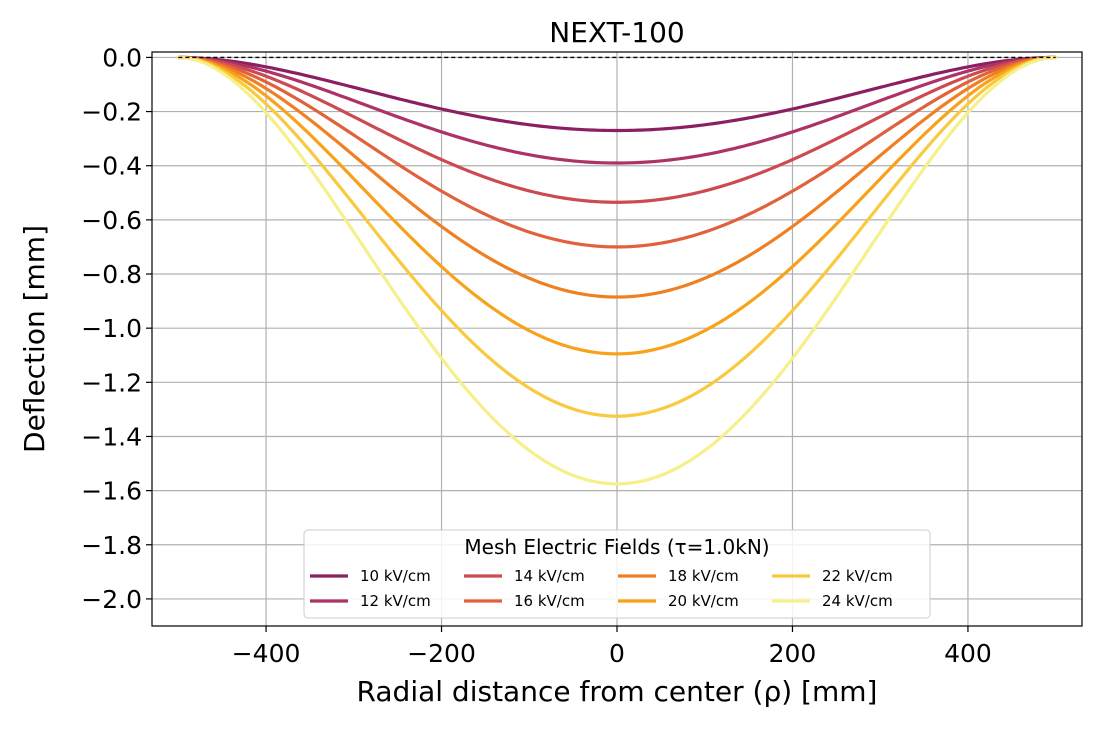  I want to click on y-tick-label: 0.0, so click(122, 57).